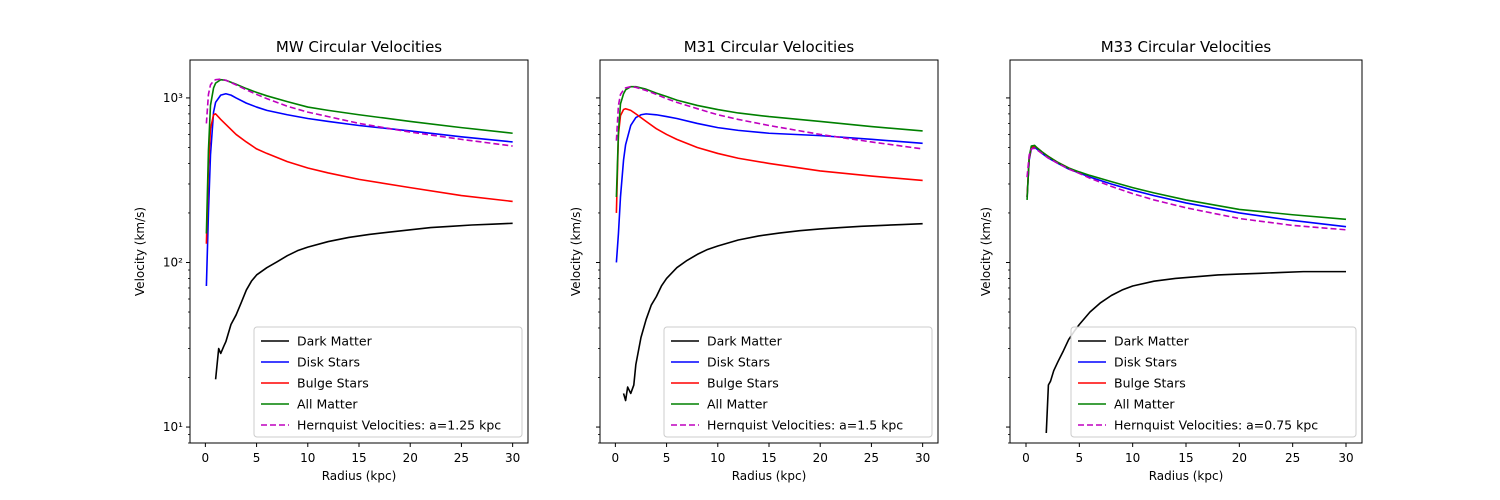 The image size is (1500, 500). Describe the element at coordinates (173, 262) in the screenshot. I see `y-tick-label: 10²` at that location.